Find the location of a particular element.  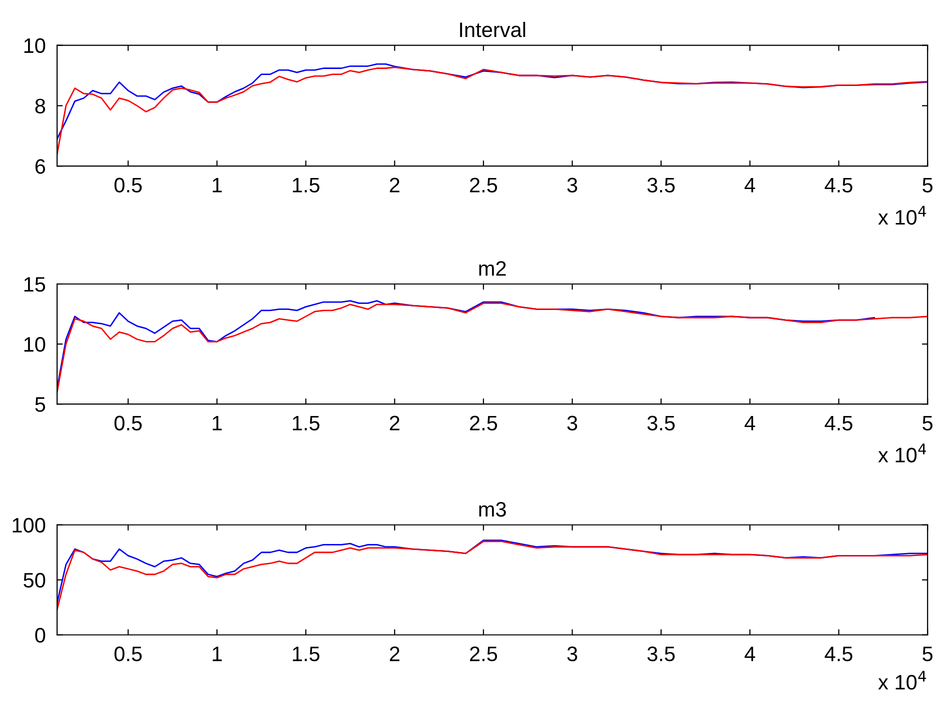

chart-title: m2 is located at coordinates (492, 268).